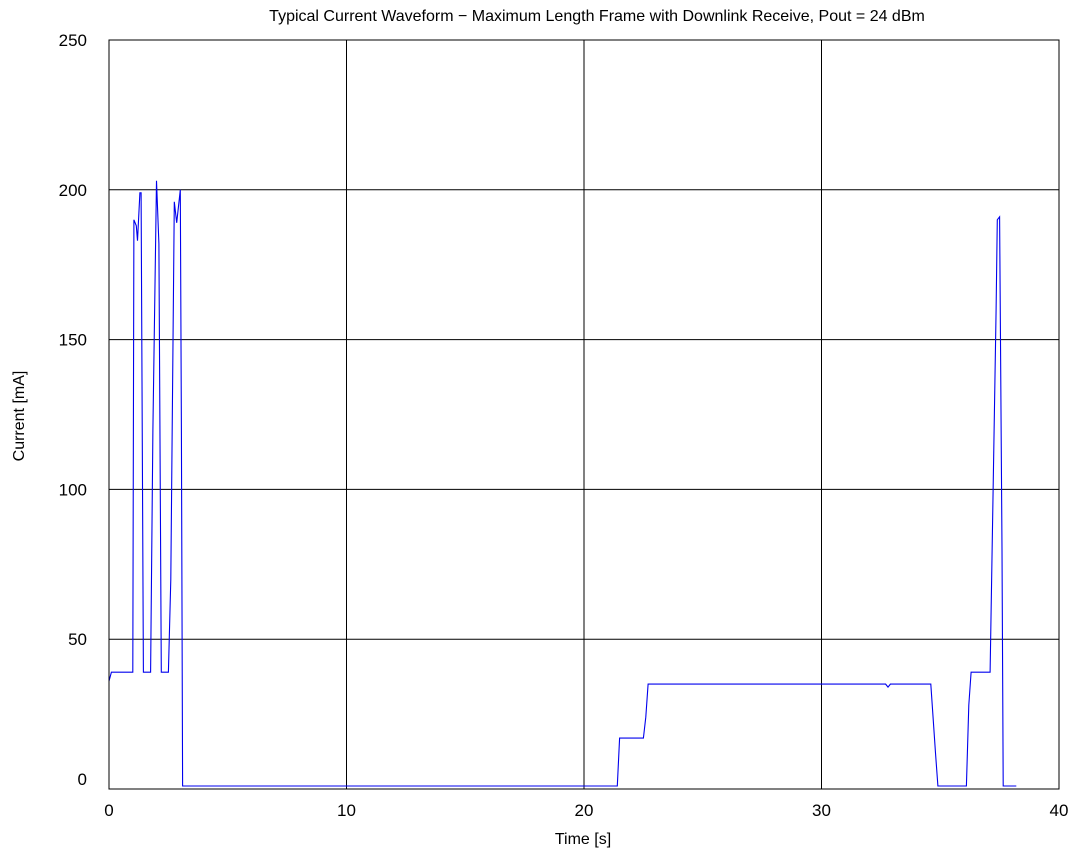  Describe the element at coordinates (583, 839) in the screenshot. I see `x-axis-label: Time [s]` at that location.